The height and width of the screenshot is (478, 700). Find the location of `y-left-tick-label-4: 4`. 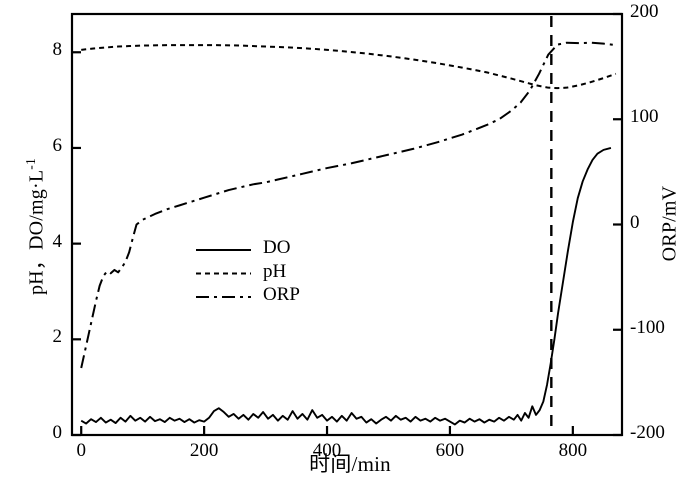

y-left-tick-label-4: 4 is located at coordinates (57, 241).